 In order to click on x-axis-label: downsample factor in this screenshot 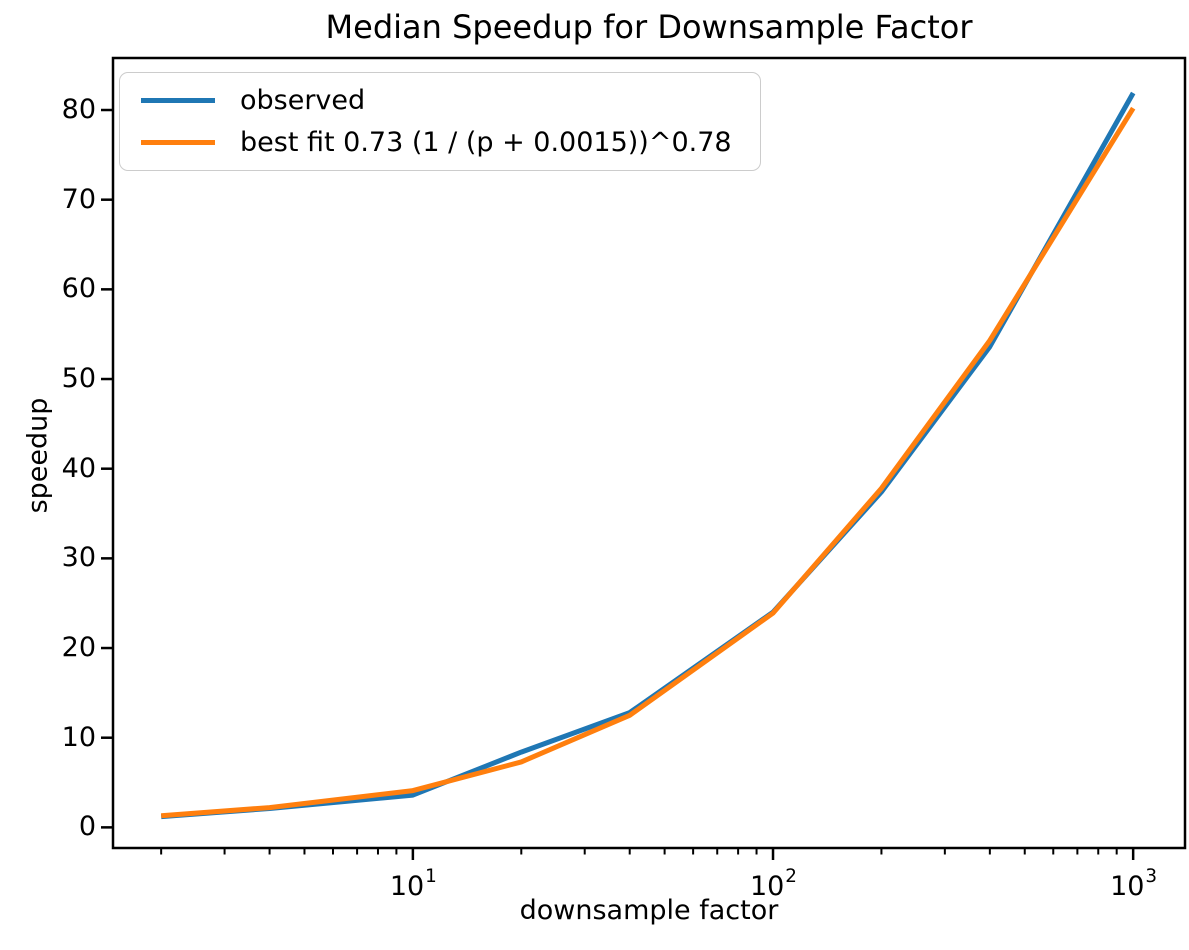, I will do `click(649, 910)`.